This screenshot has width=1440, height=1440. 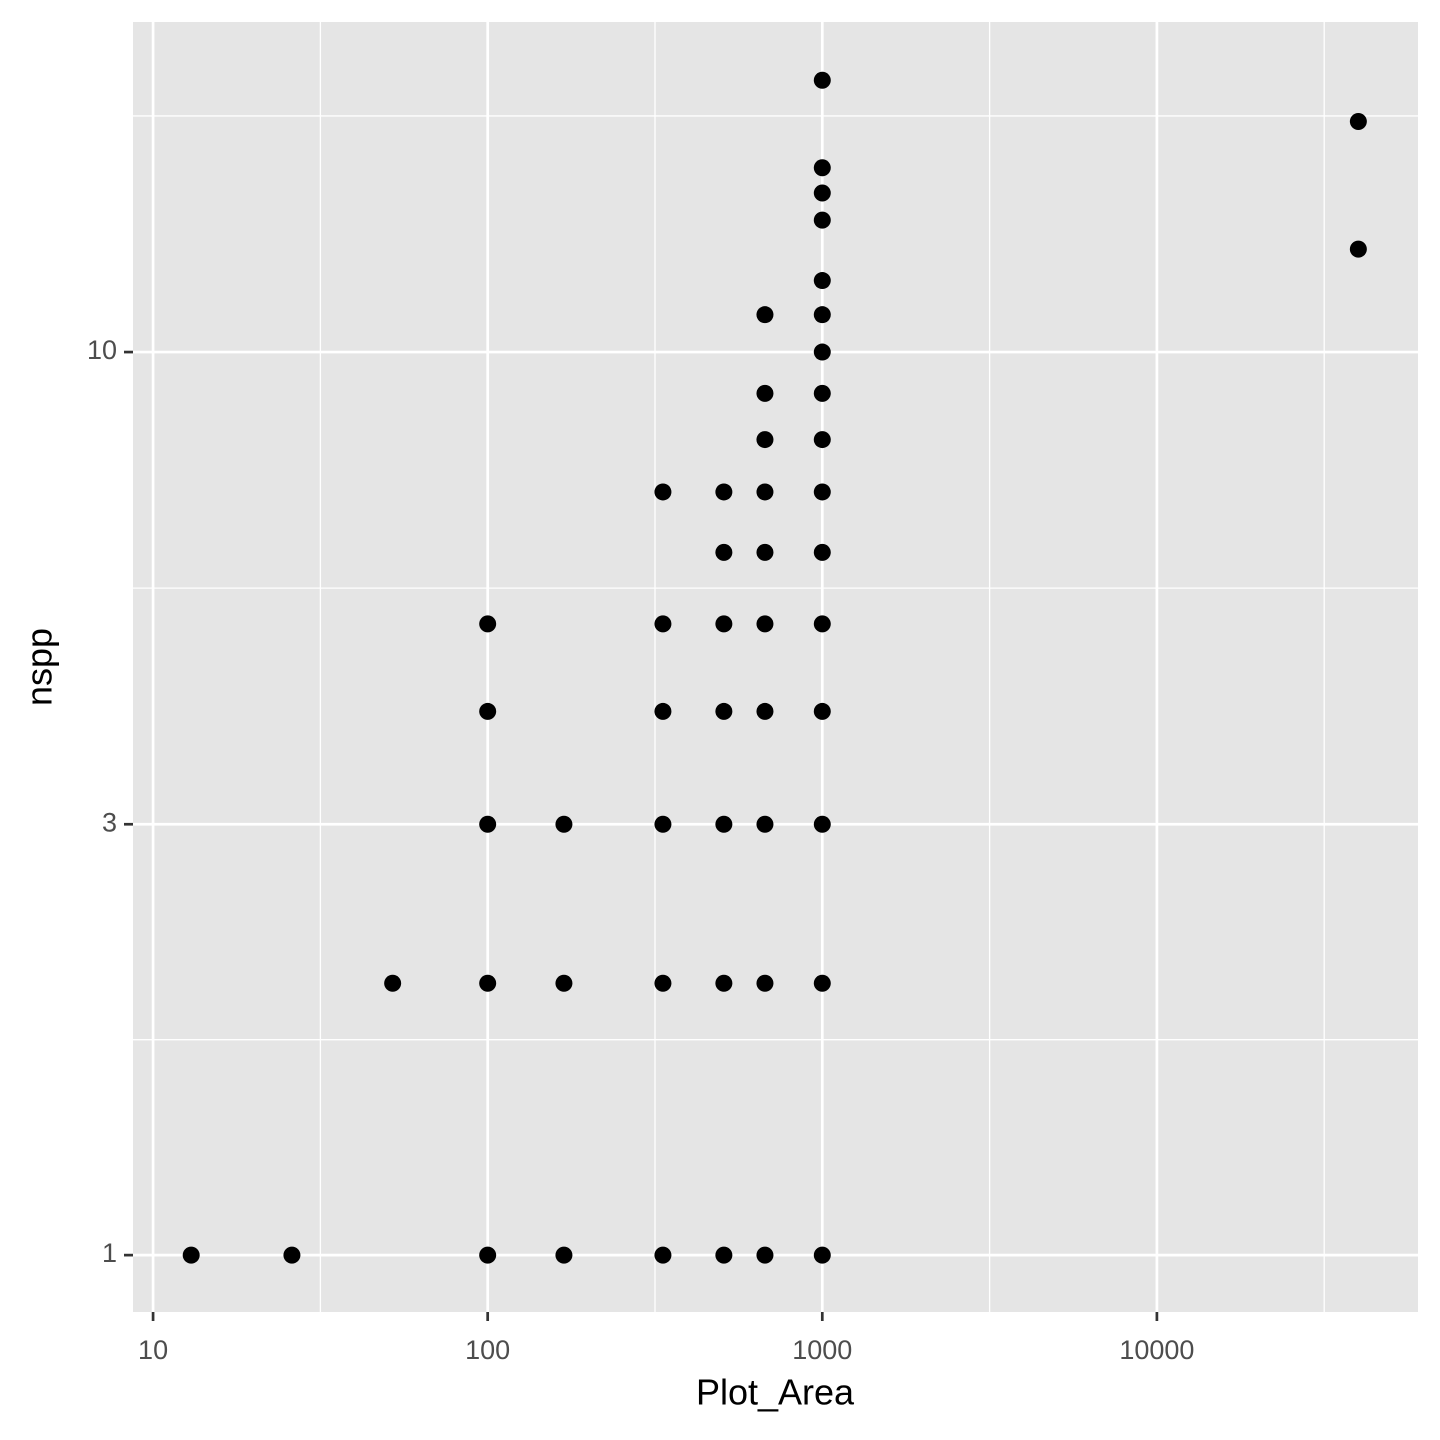 What do you see at coordinates (153, 1350) in the screenshot?
I see `x-tick-label: 10` at bounding box center [153, 1350].